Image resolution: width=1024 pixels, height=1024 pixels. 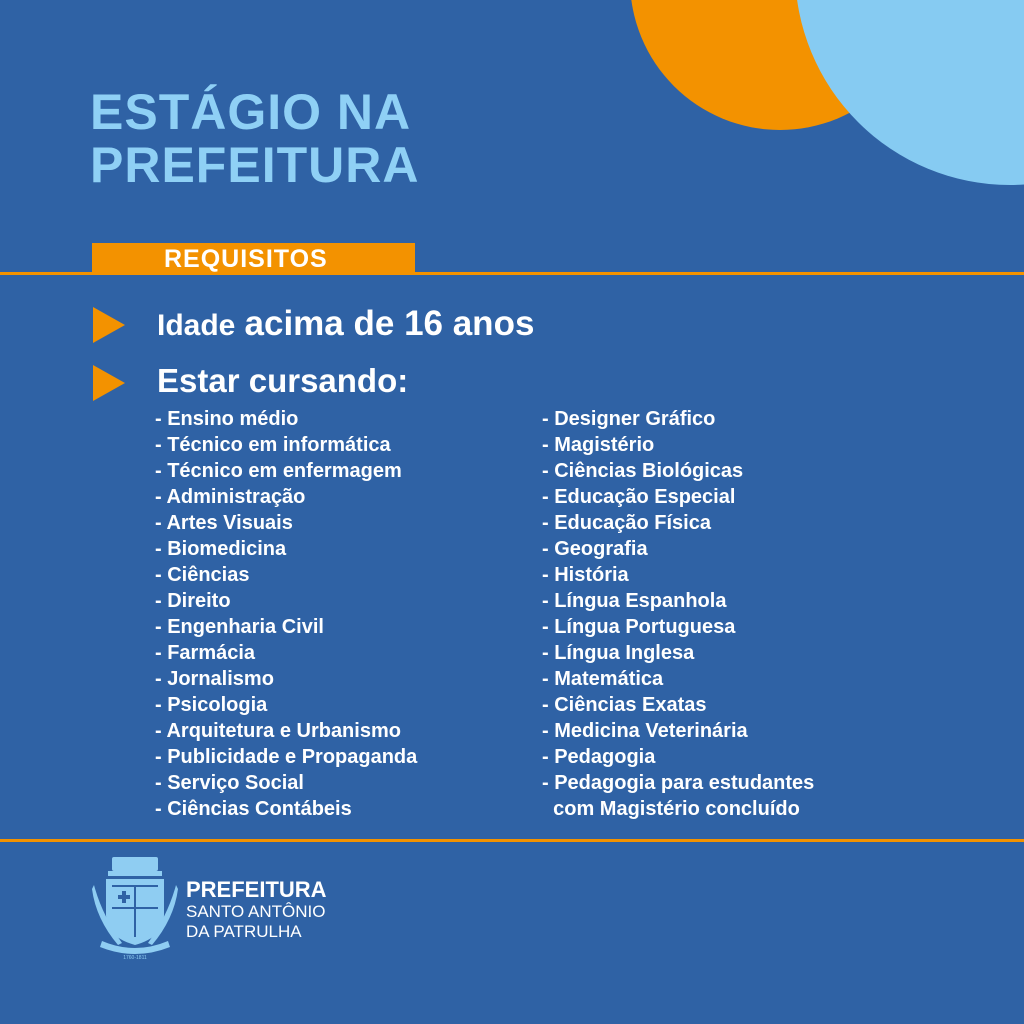 What do you see at coordinates (251, 112) in the screenshot?
I see `title-line-1: ESTÁGIO NA` at bounding box center [251, 112].